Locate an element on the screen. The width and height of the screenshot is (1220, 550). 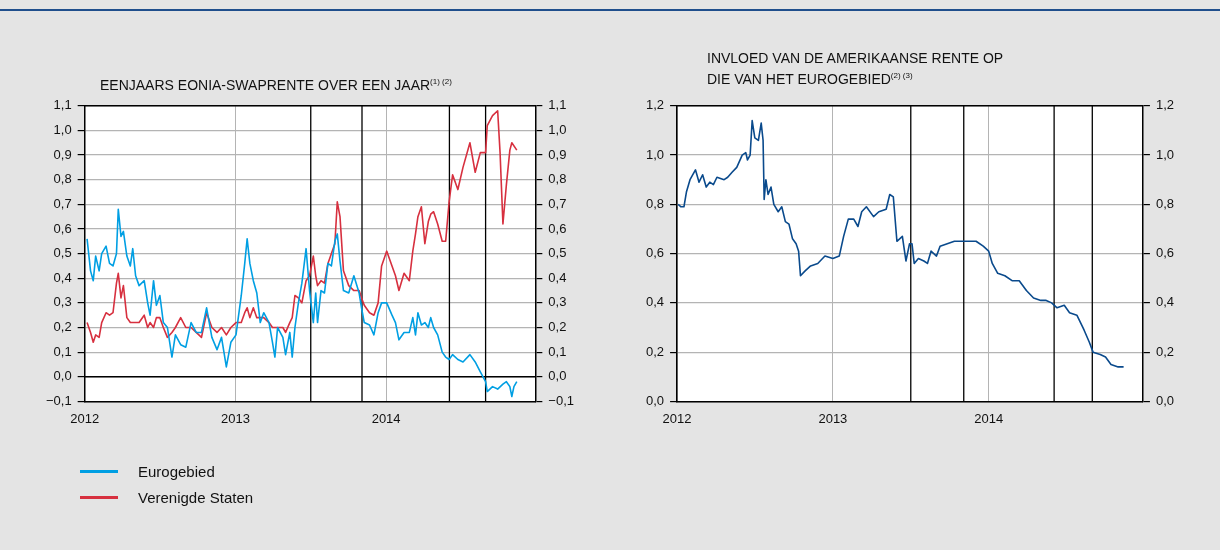
y2-tick-label: 1,2 is located at coordinates (1165, 105).